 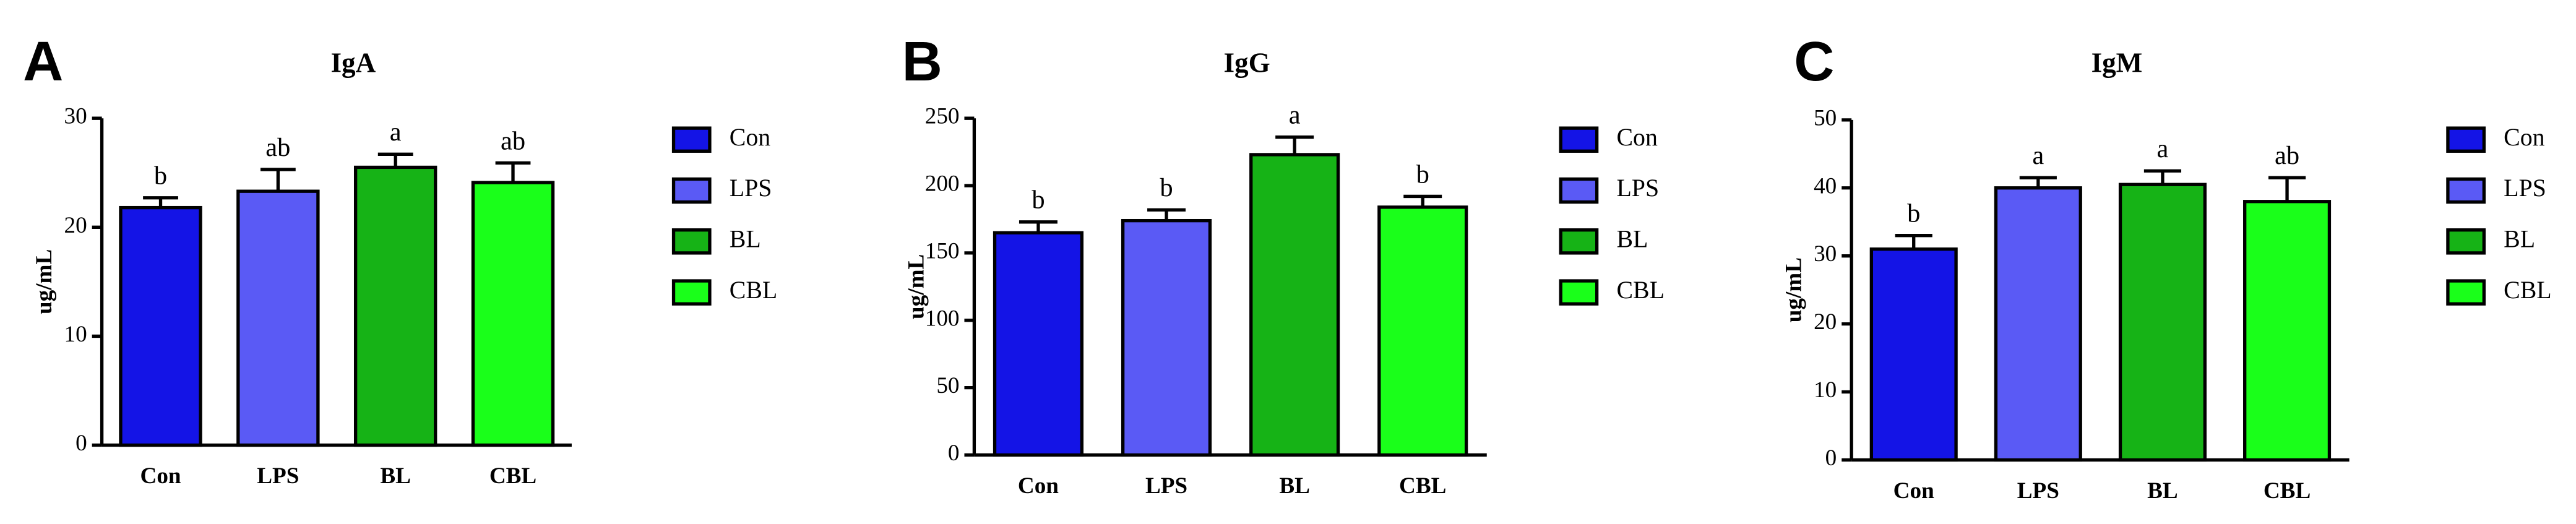 What do you see at coordinates (43, 61) in the screenshot?
I see `panel-label: A` at bounding box center [43, 61].